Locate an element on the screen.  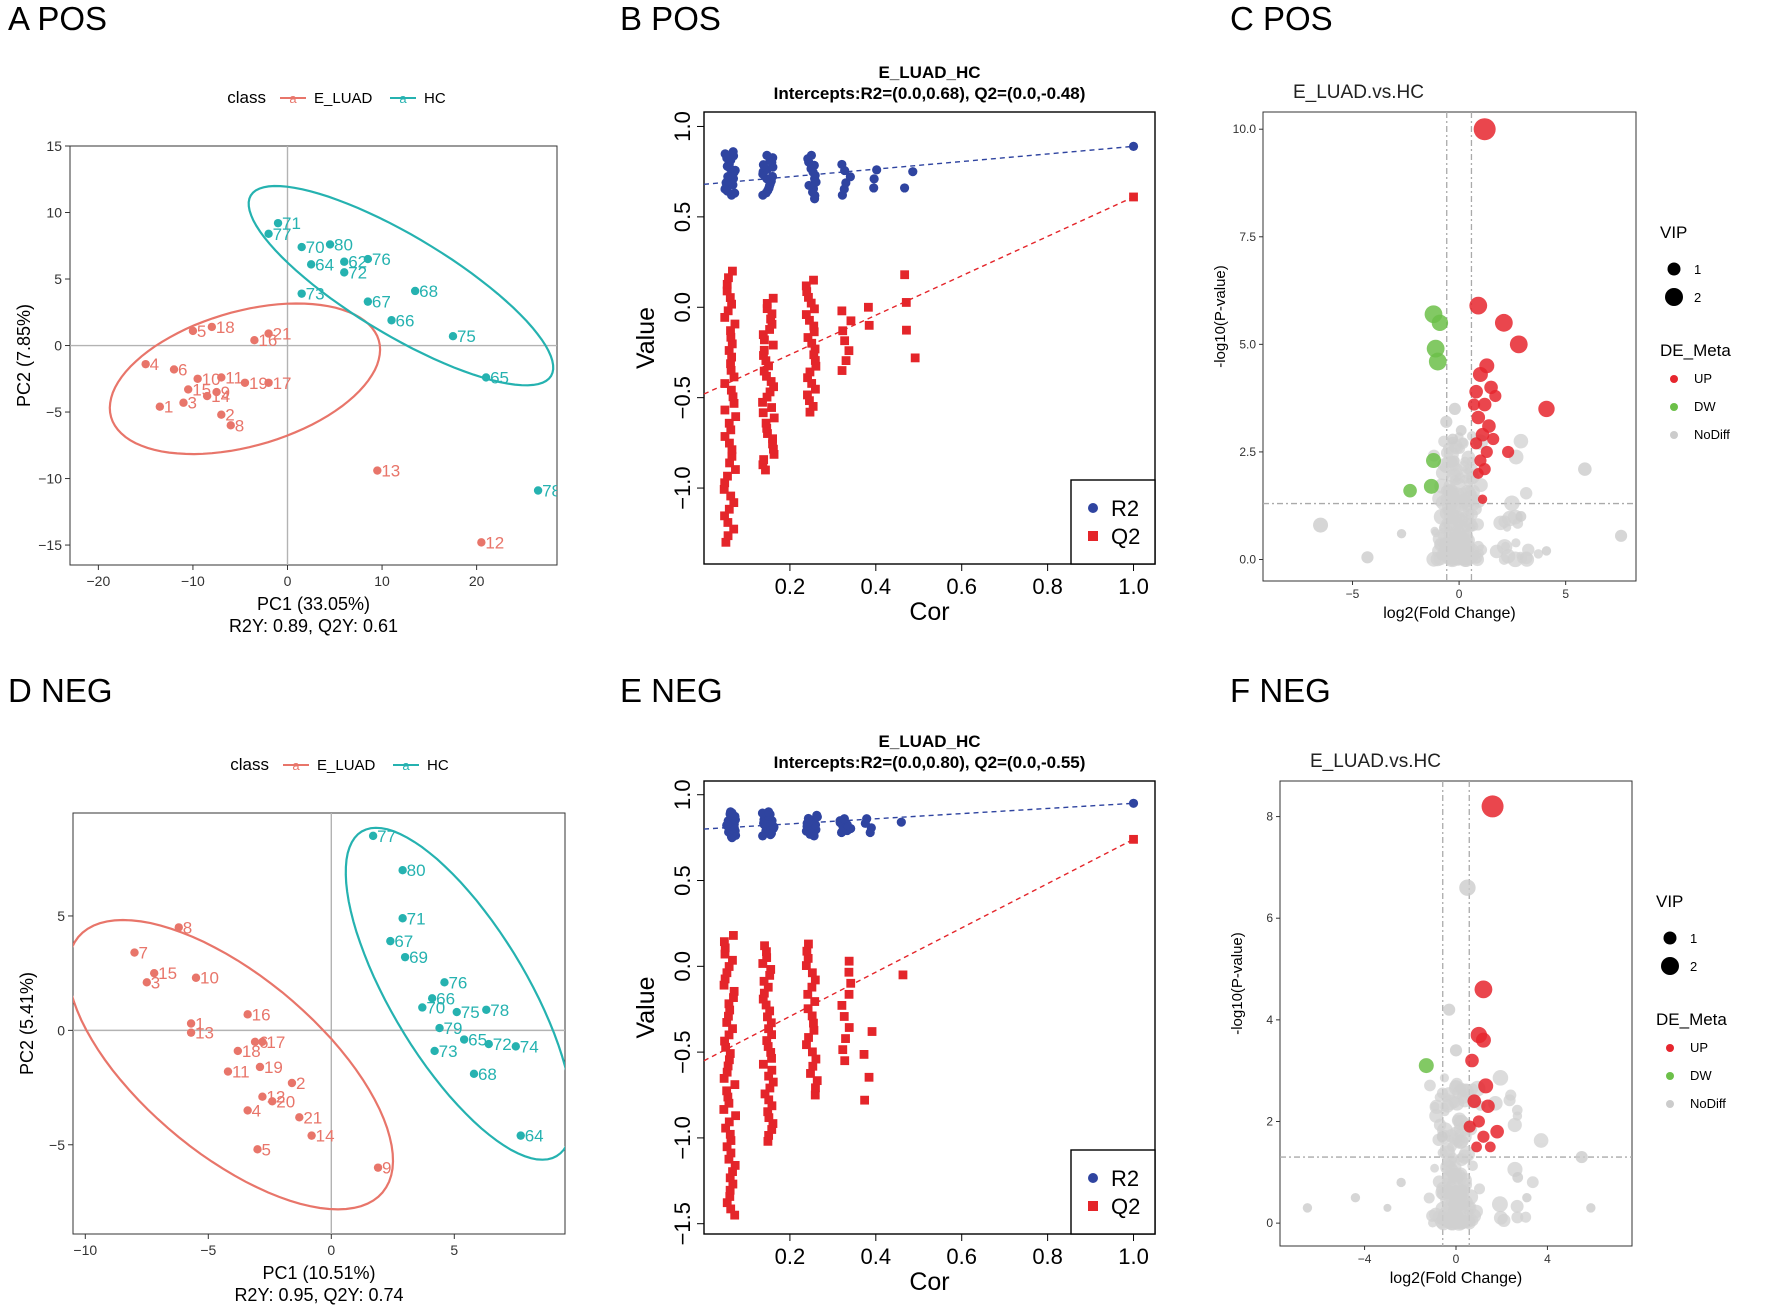
plot-frame is located at coordinates (313, 355).